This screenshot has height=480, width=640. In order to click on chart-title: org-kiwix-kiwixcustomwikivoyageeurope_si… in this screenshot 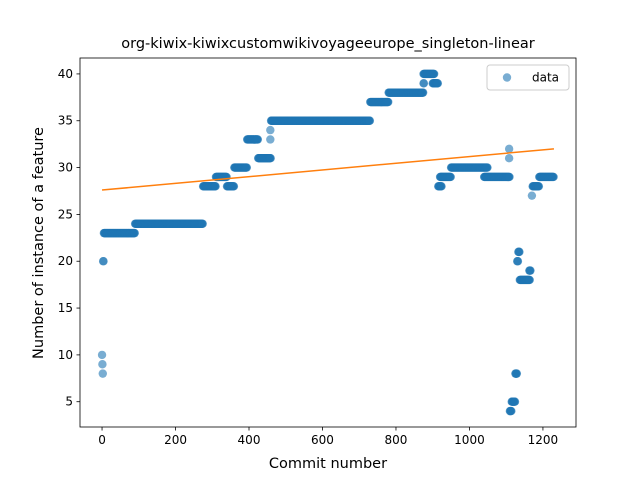, I will do `click(327, 44)`.